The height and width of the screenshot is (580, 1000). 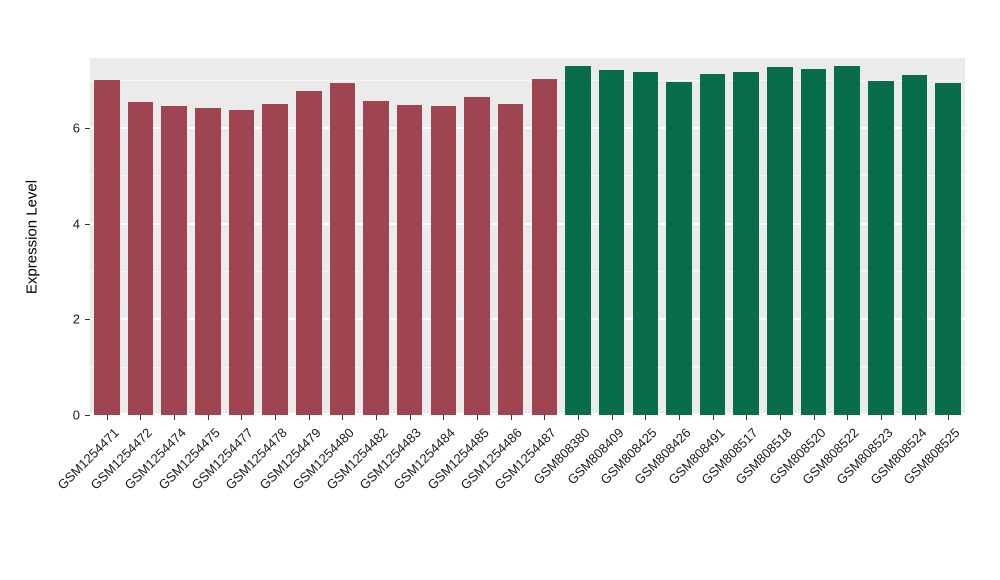 What do you see at coordinates (241, 262) in the screenshot?
I see `bar-GSM1254477` at bounding box center [241, 262].